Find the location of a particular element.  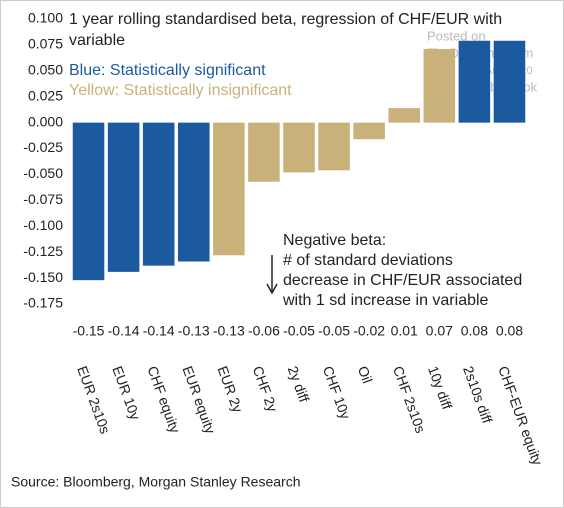

y-tick-label: -0.125 is located at coordinates (43, 251).